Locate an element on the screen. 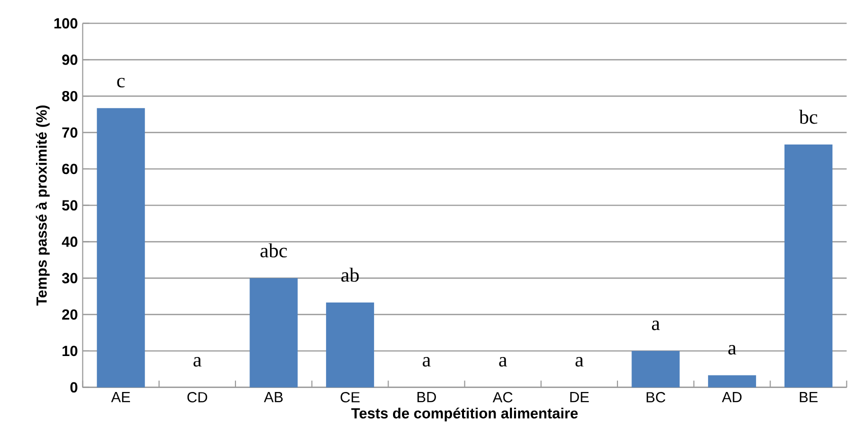 This screenshot has height=438, width=854. y-tick-label: 50 is located at coordinates (70, 205).